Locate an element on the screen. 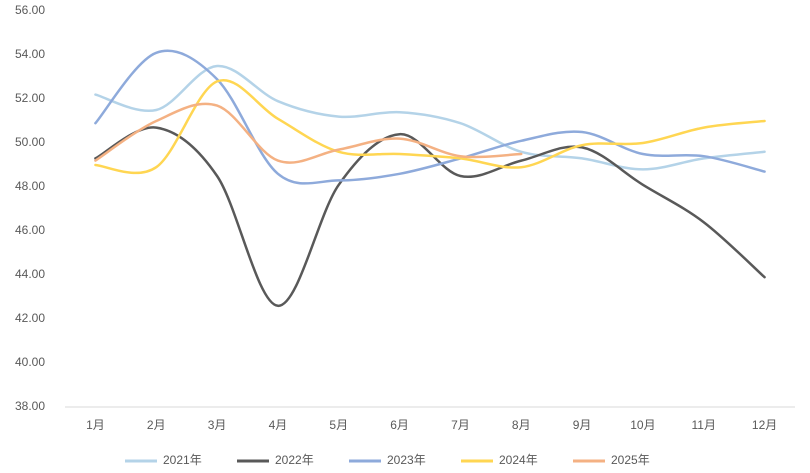 The width and height of the screenshot is (810, 473). x-tick-label: 11月 is located at coordinates (704, 425).